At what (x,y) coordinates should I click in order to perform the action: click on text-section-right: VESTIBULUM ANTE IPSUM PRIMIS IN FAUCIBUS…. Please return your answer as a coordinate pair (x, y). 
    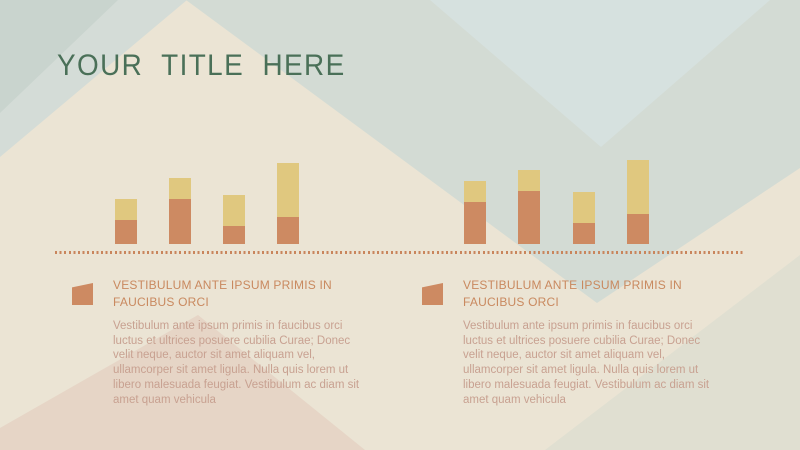
    Looking at the image, I should click on (577, 342).